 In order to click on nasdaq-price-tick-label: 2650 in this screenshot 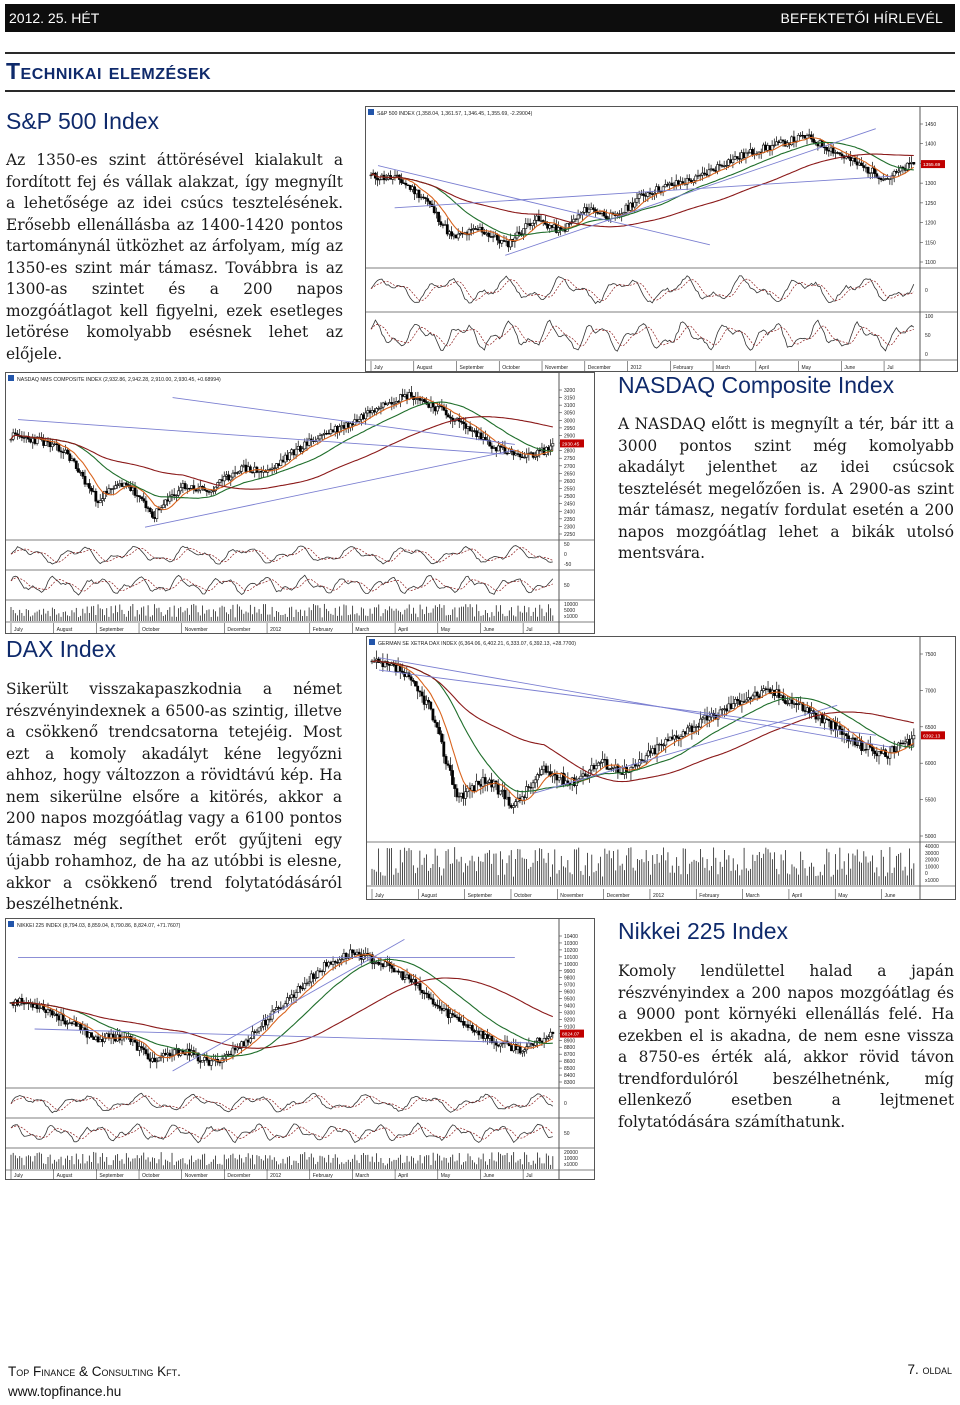, I will do `click(569, 474)`.